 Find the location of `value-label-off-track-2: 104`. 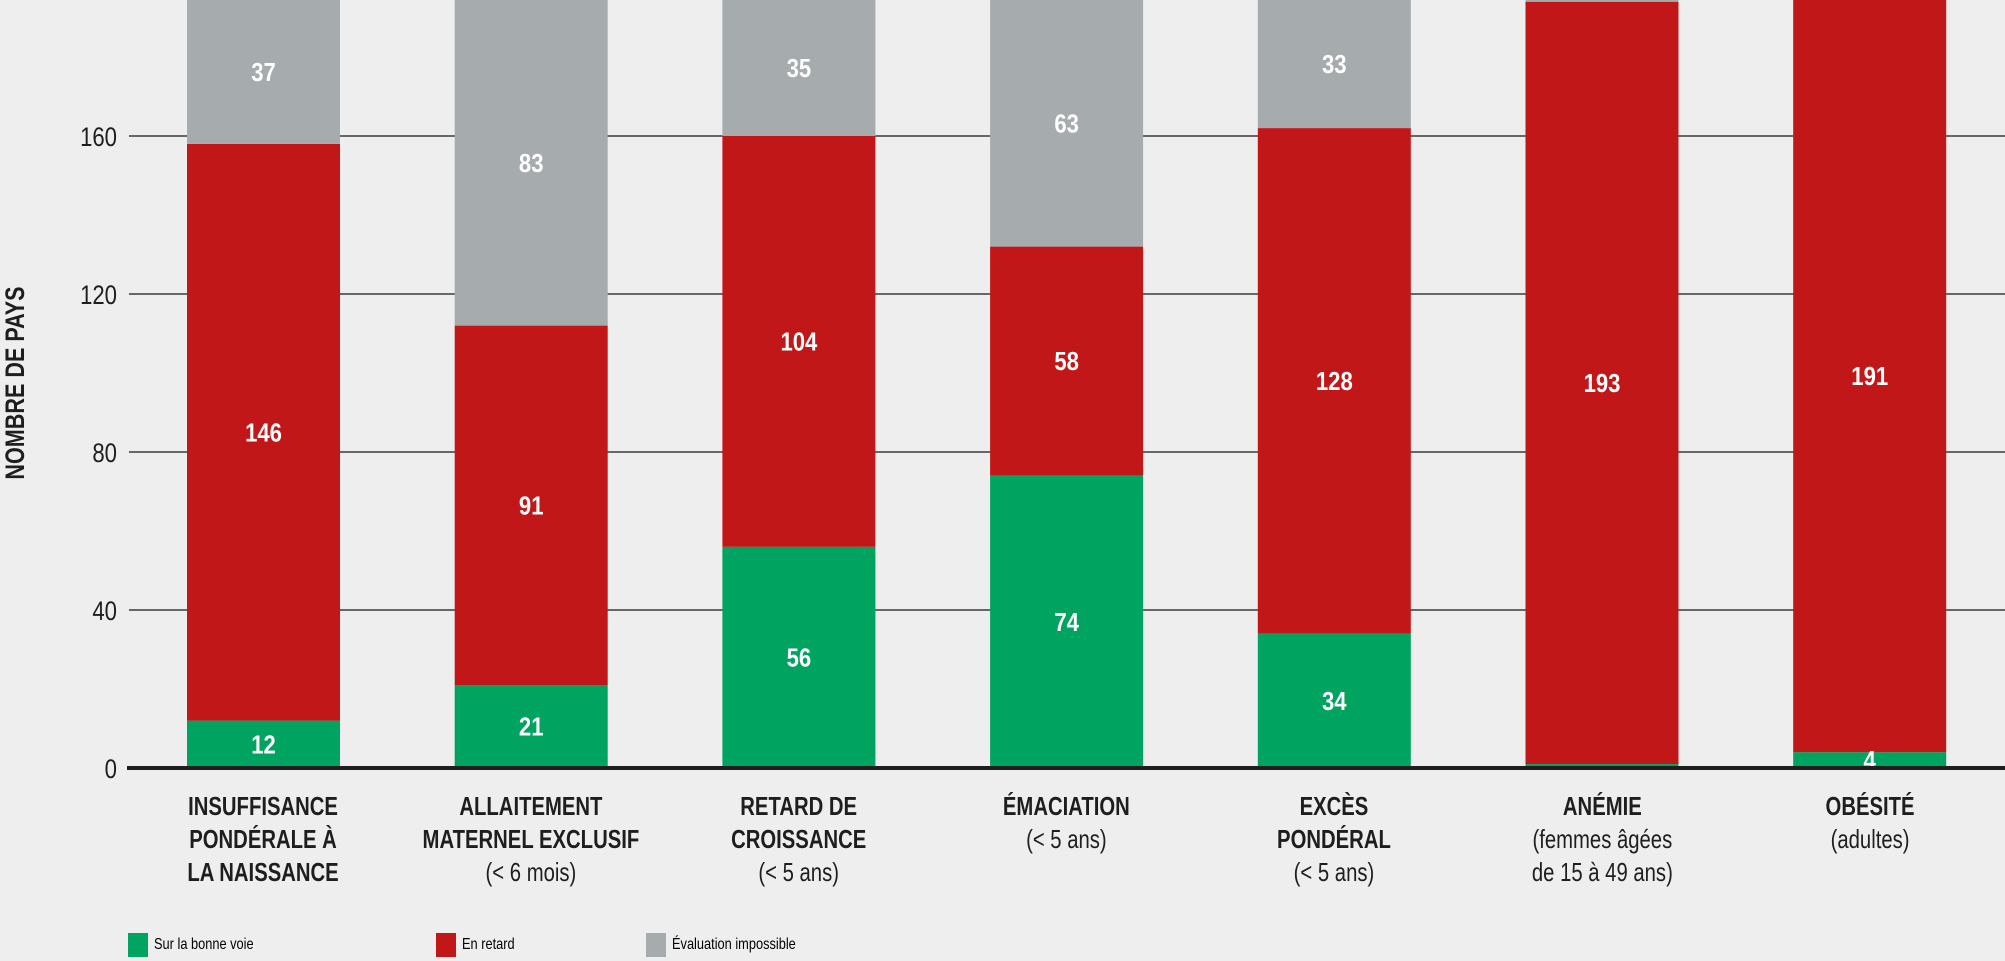

value-label-off-track-2: 104 is located at coordinates (798, 342).